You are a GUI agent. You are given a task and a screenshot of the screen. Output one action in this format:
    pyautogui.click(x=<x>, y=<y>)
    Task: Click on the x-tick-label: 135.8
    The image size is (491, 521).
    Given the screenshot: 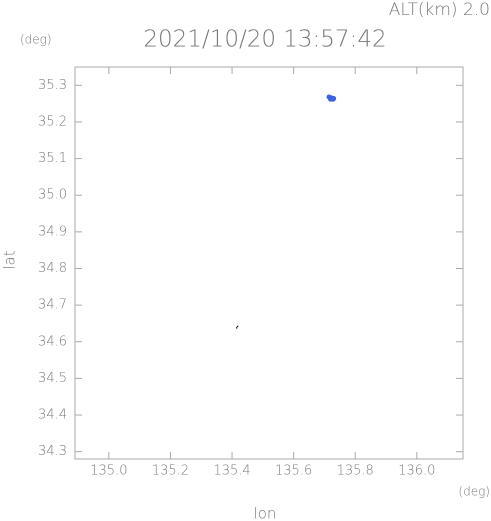 What is the action you would take?
    pyautogui.click(x=355, y=471)
    